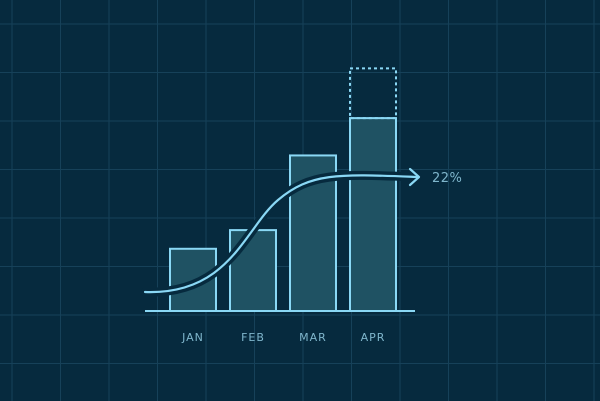  I want to click on bar-feb, so click(253, 270).